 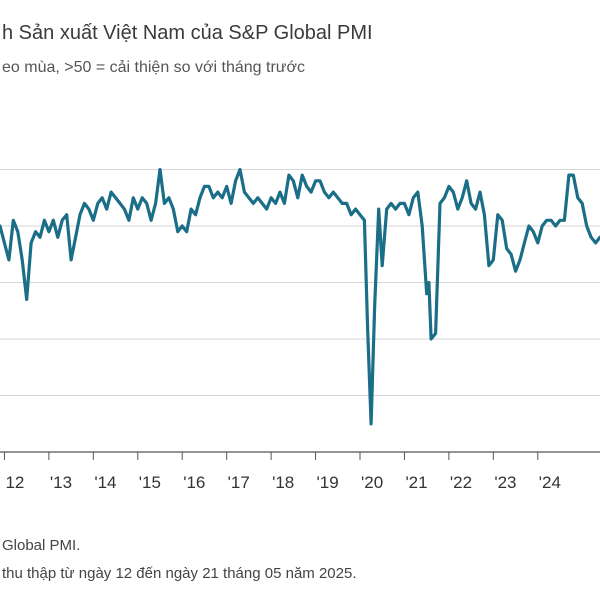 What do you see at coordinates (328, 482) in the screenshot?
I see `x-tick-label: '19` at bounding box center [328, 482].